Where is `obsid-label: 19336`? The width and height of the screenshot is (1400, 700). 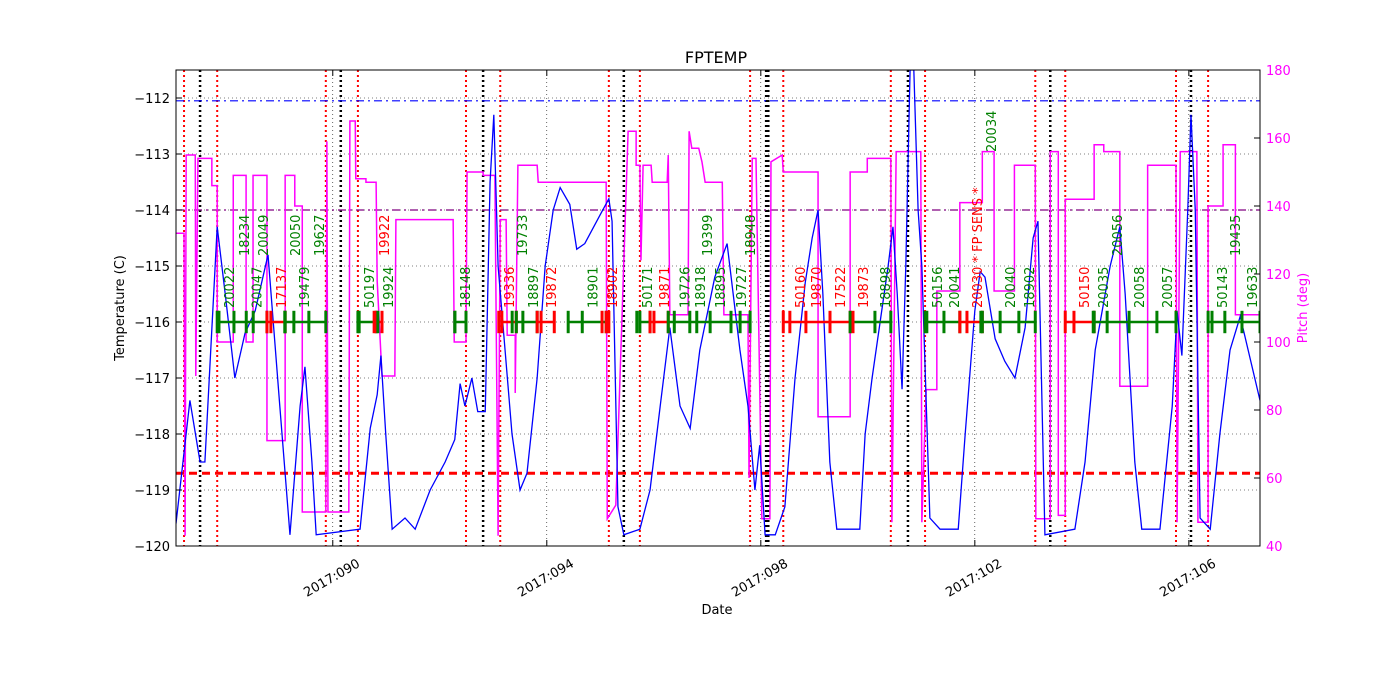
obsid-label: 19336 is located at coordinates (510, 287).